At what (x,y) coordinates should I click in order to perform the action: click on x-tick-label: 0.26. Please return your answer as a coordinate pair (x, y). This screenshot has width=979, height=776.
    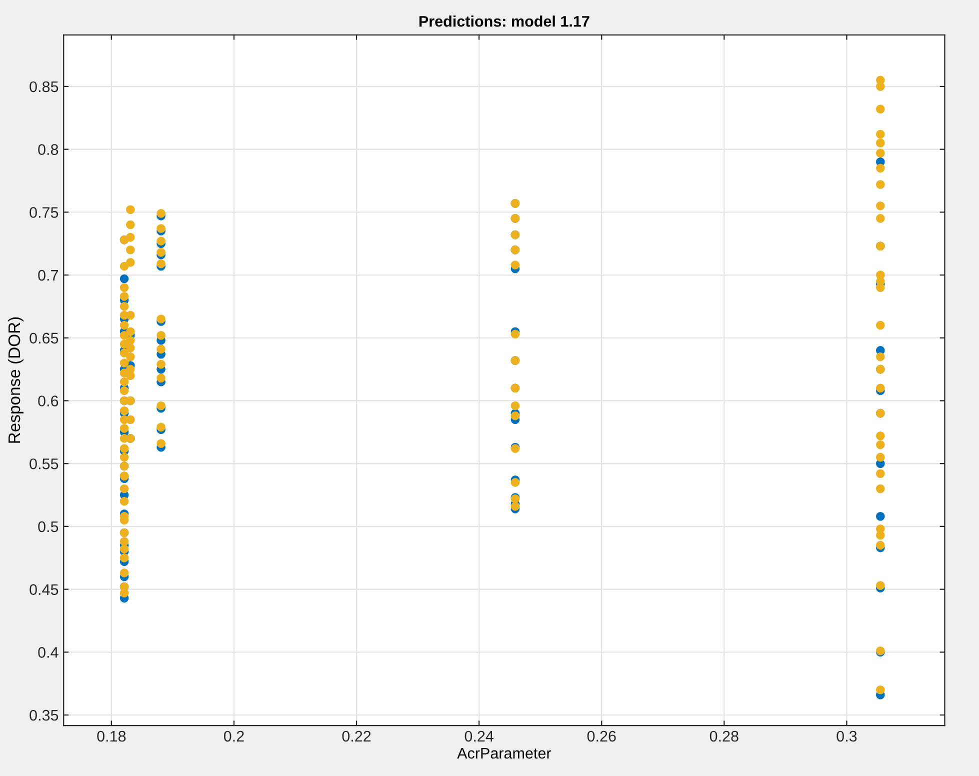
    Looking at the image, I should click on (601, 736).